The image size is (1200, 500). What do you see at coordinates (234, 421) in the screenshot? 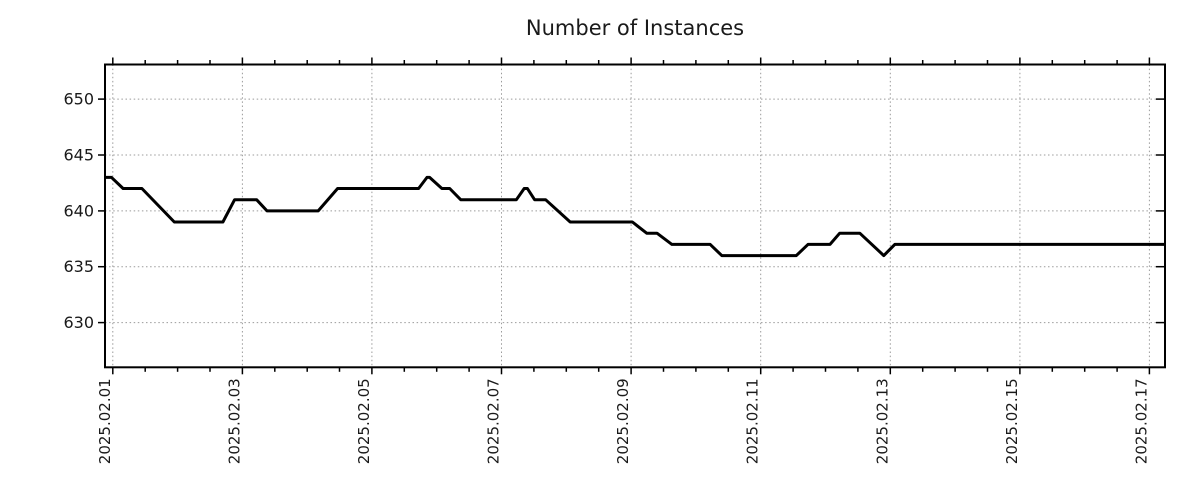
I see `svg-text: 2025.02.03` at bounding box center [234, 421].